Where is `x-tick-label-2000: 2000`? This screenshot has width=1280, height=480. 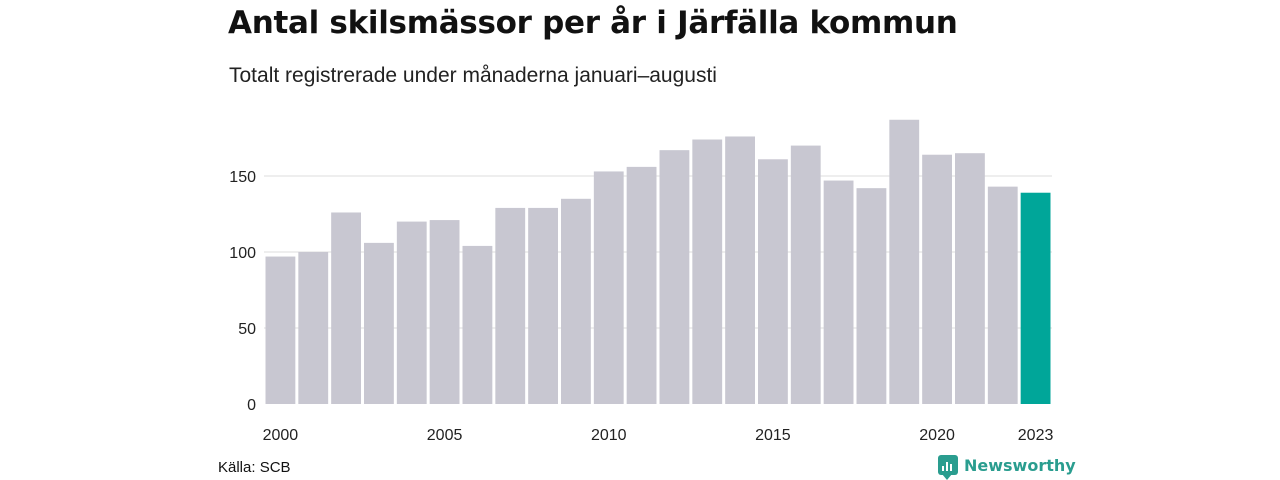 x-tick-label-2000: 2000 is located at coordinates (281, 435).